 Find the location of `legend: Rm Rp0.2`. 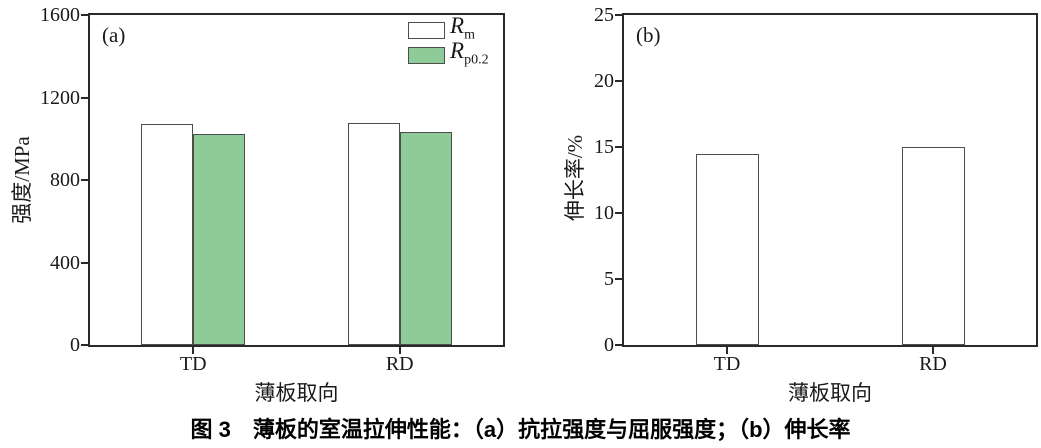

legend: Rm Rp0.2 is located at coordinates (448, 43).